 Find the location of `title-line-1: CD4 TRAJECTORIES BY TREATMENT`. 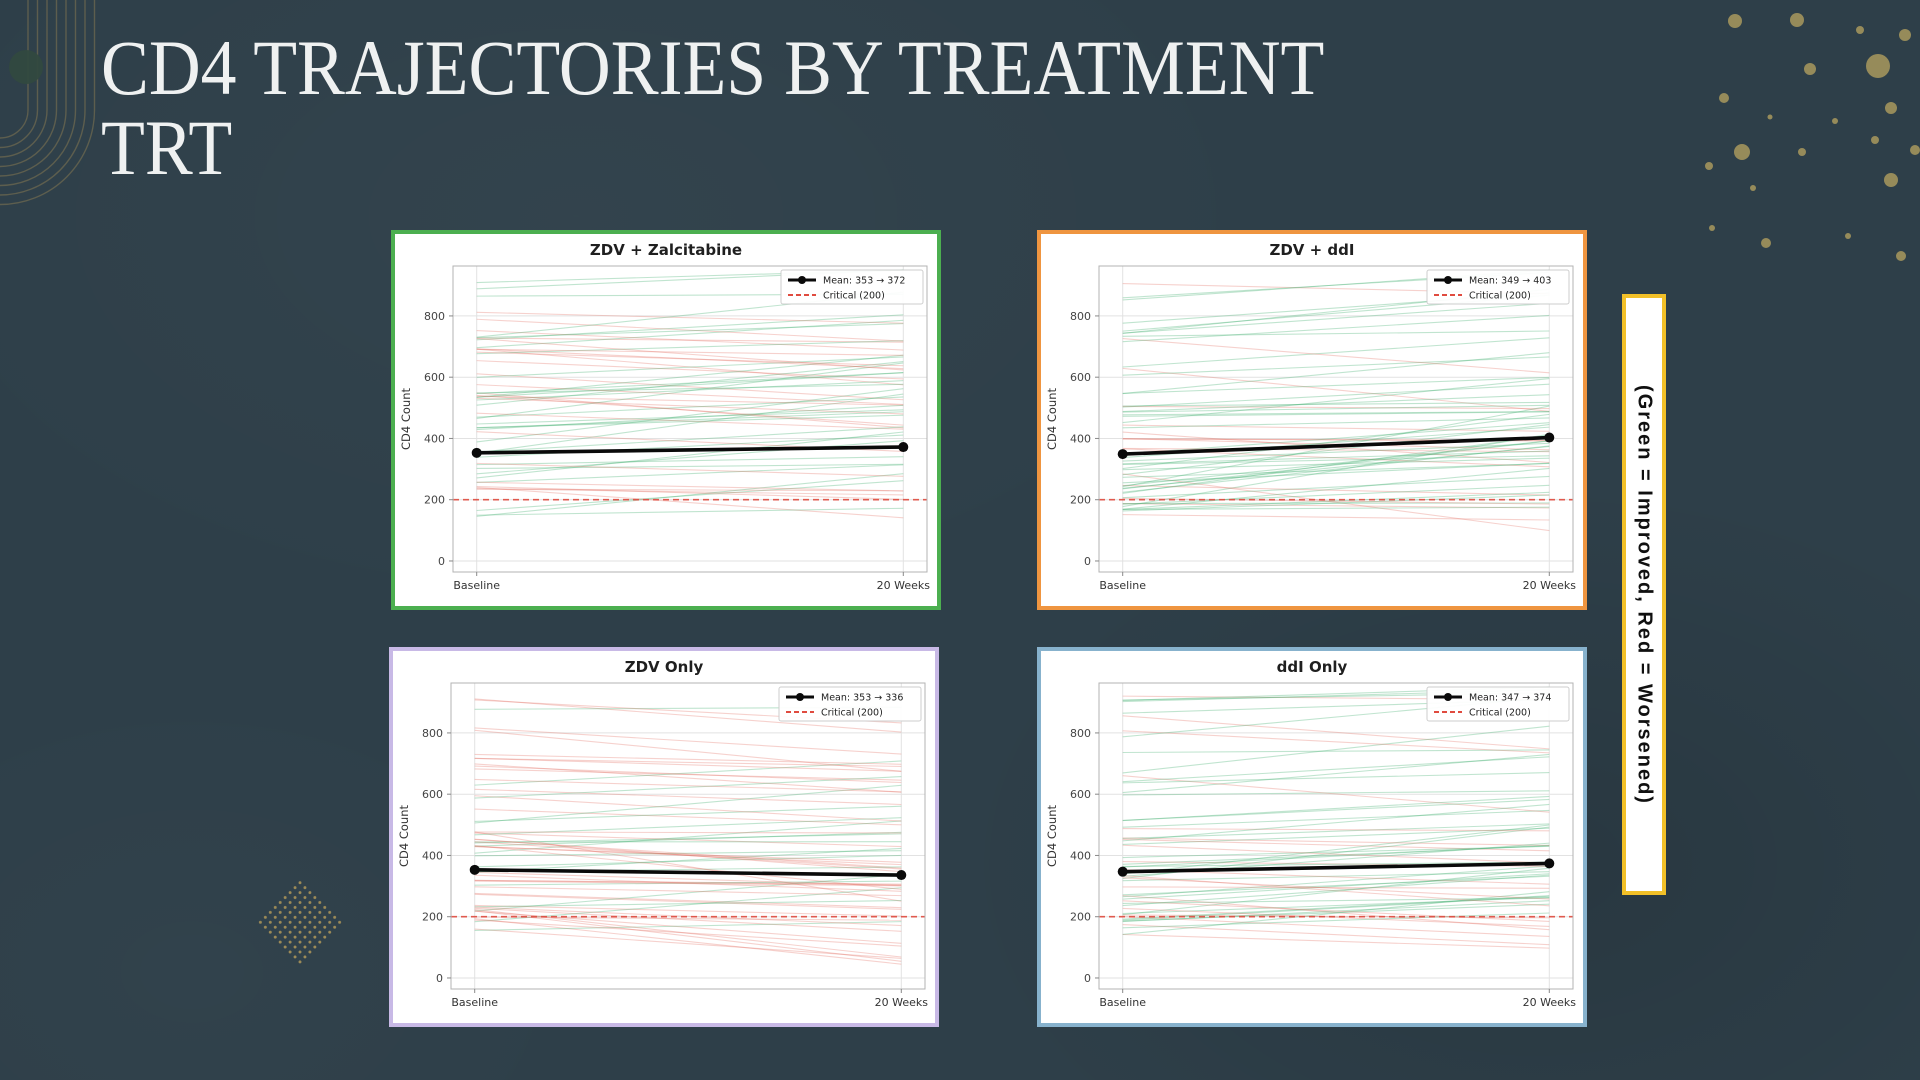

title-line-1: CD4 TRAJECTORIES BY TREATMENT is located at coordinates (713, 67).